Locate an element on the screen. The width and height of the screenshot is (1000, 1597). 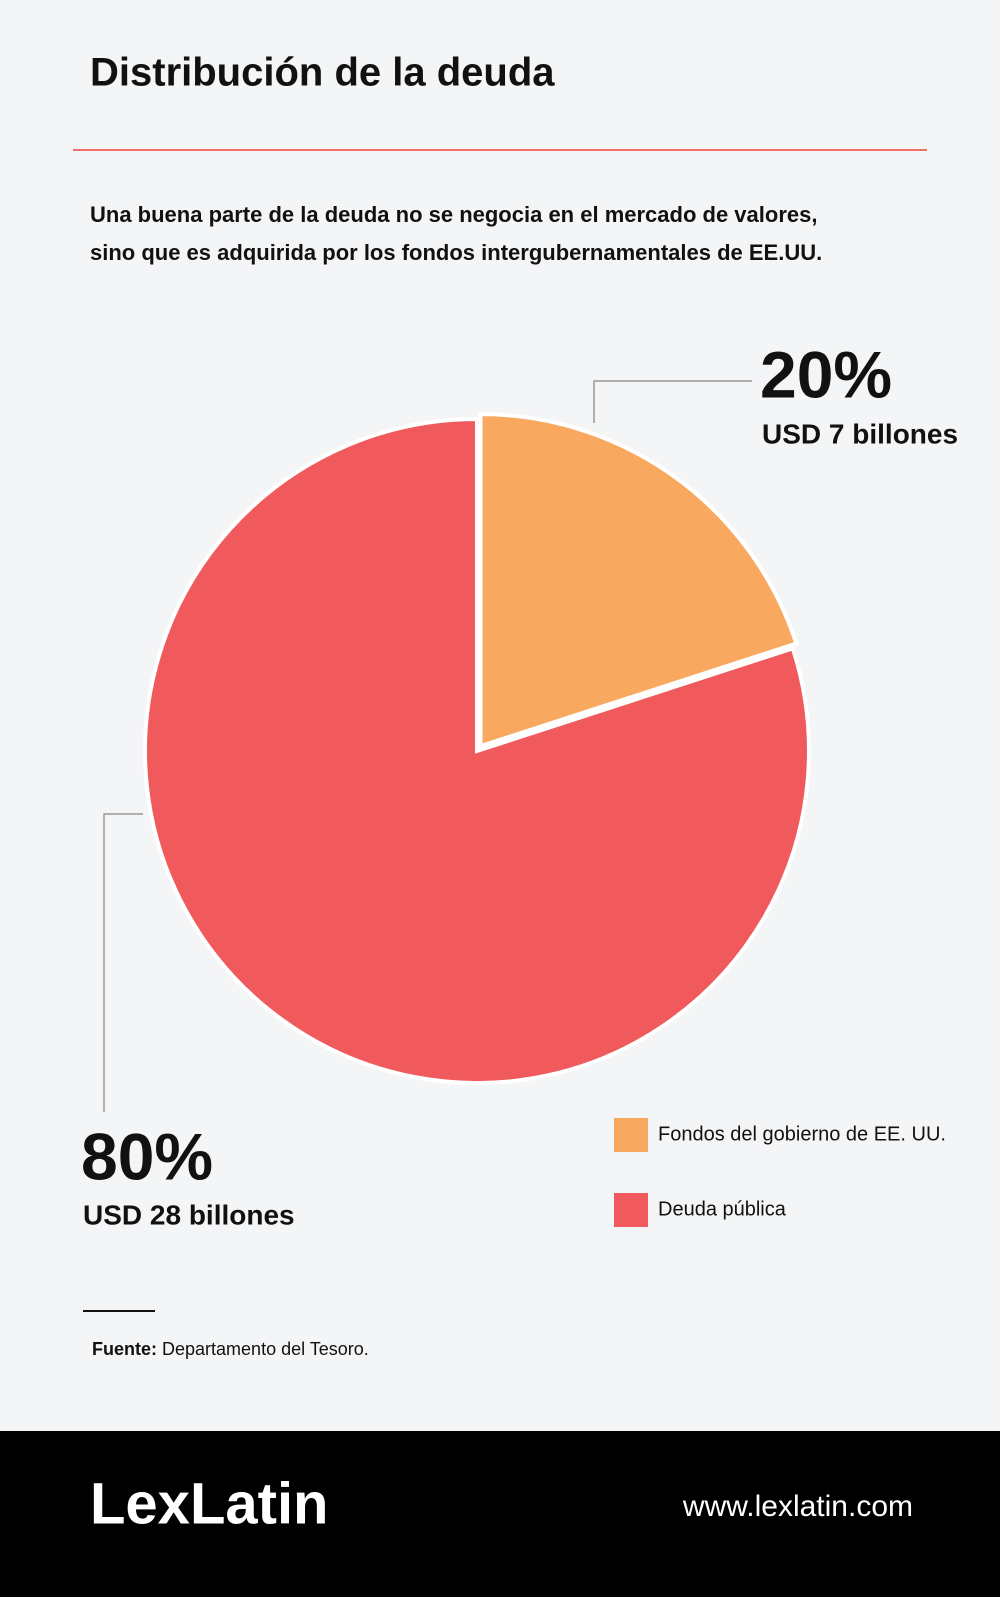
source-label: Fuente: is located at coordinates (124, 1349).